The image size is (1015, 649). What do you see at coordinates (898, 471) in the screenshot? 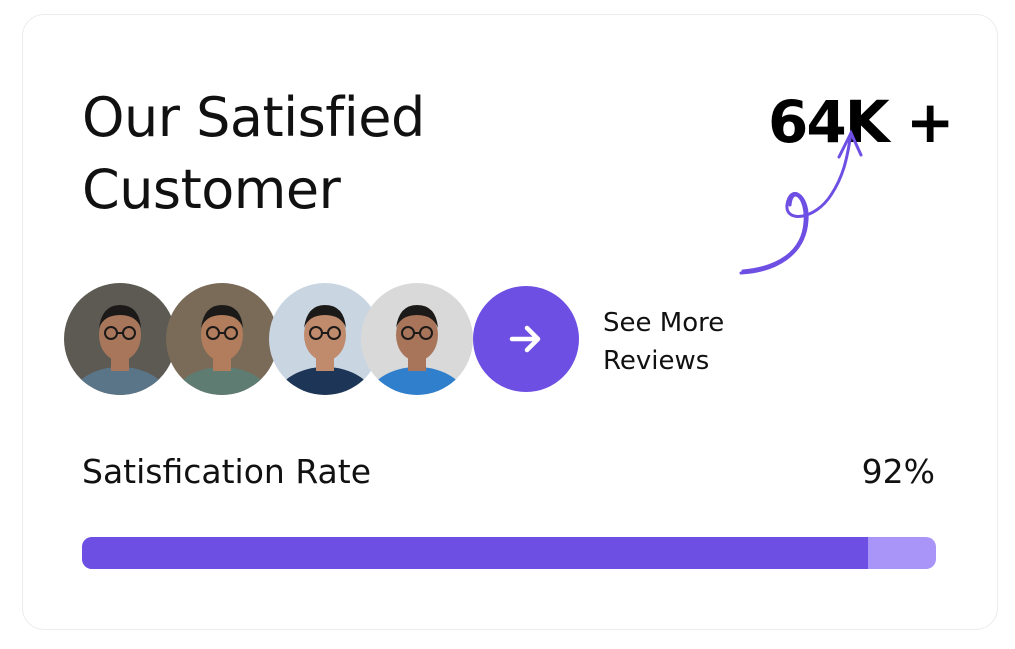
I see `satisfaction-value: 92%` at bounding box center [898, 471].